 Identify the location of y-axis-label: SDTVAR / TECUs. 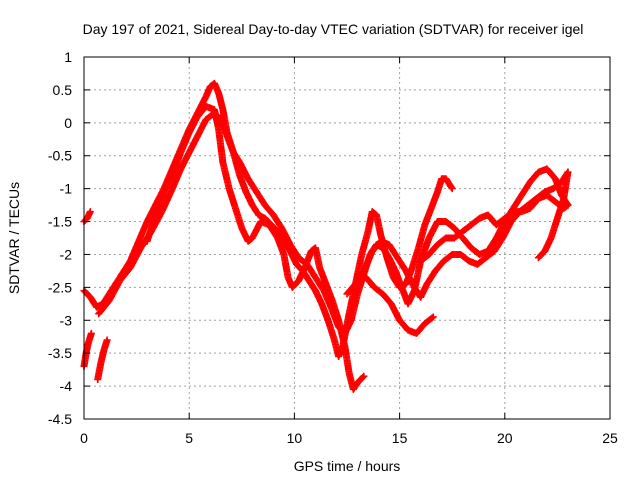
(14, 238).